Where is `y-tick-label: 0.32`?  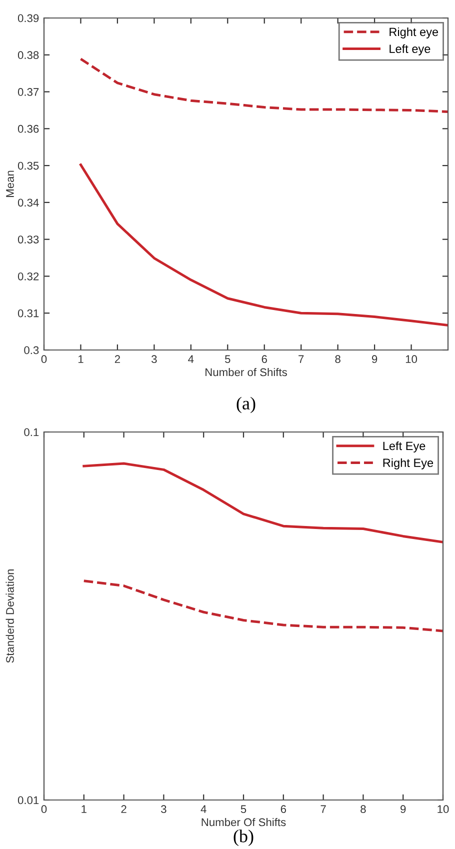
y-tick-label: 0.32 is located at coordinates (28, 276).